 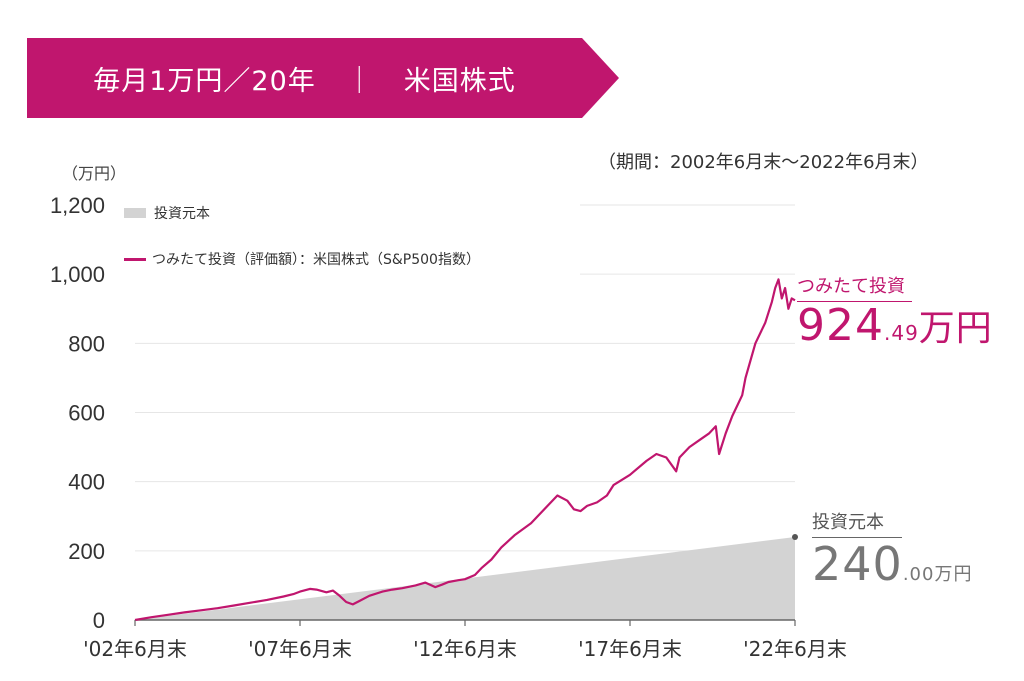 I want to click on tsumitate-annotation-value: 924.49万円, so click(x=895, y=329).